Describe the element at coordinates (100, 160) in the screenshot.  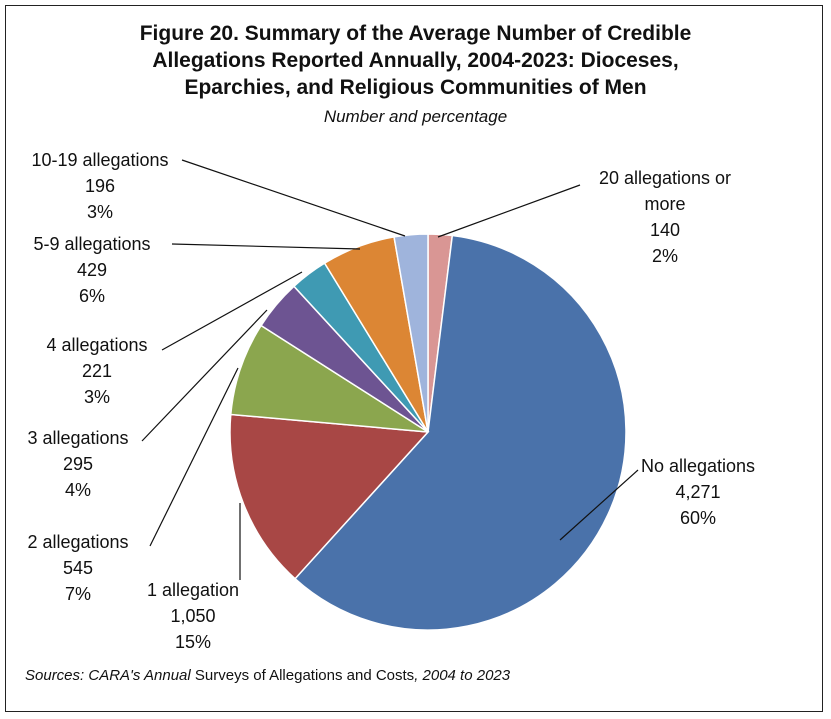
I see `slice-label: 10-19 allegations` at that location.